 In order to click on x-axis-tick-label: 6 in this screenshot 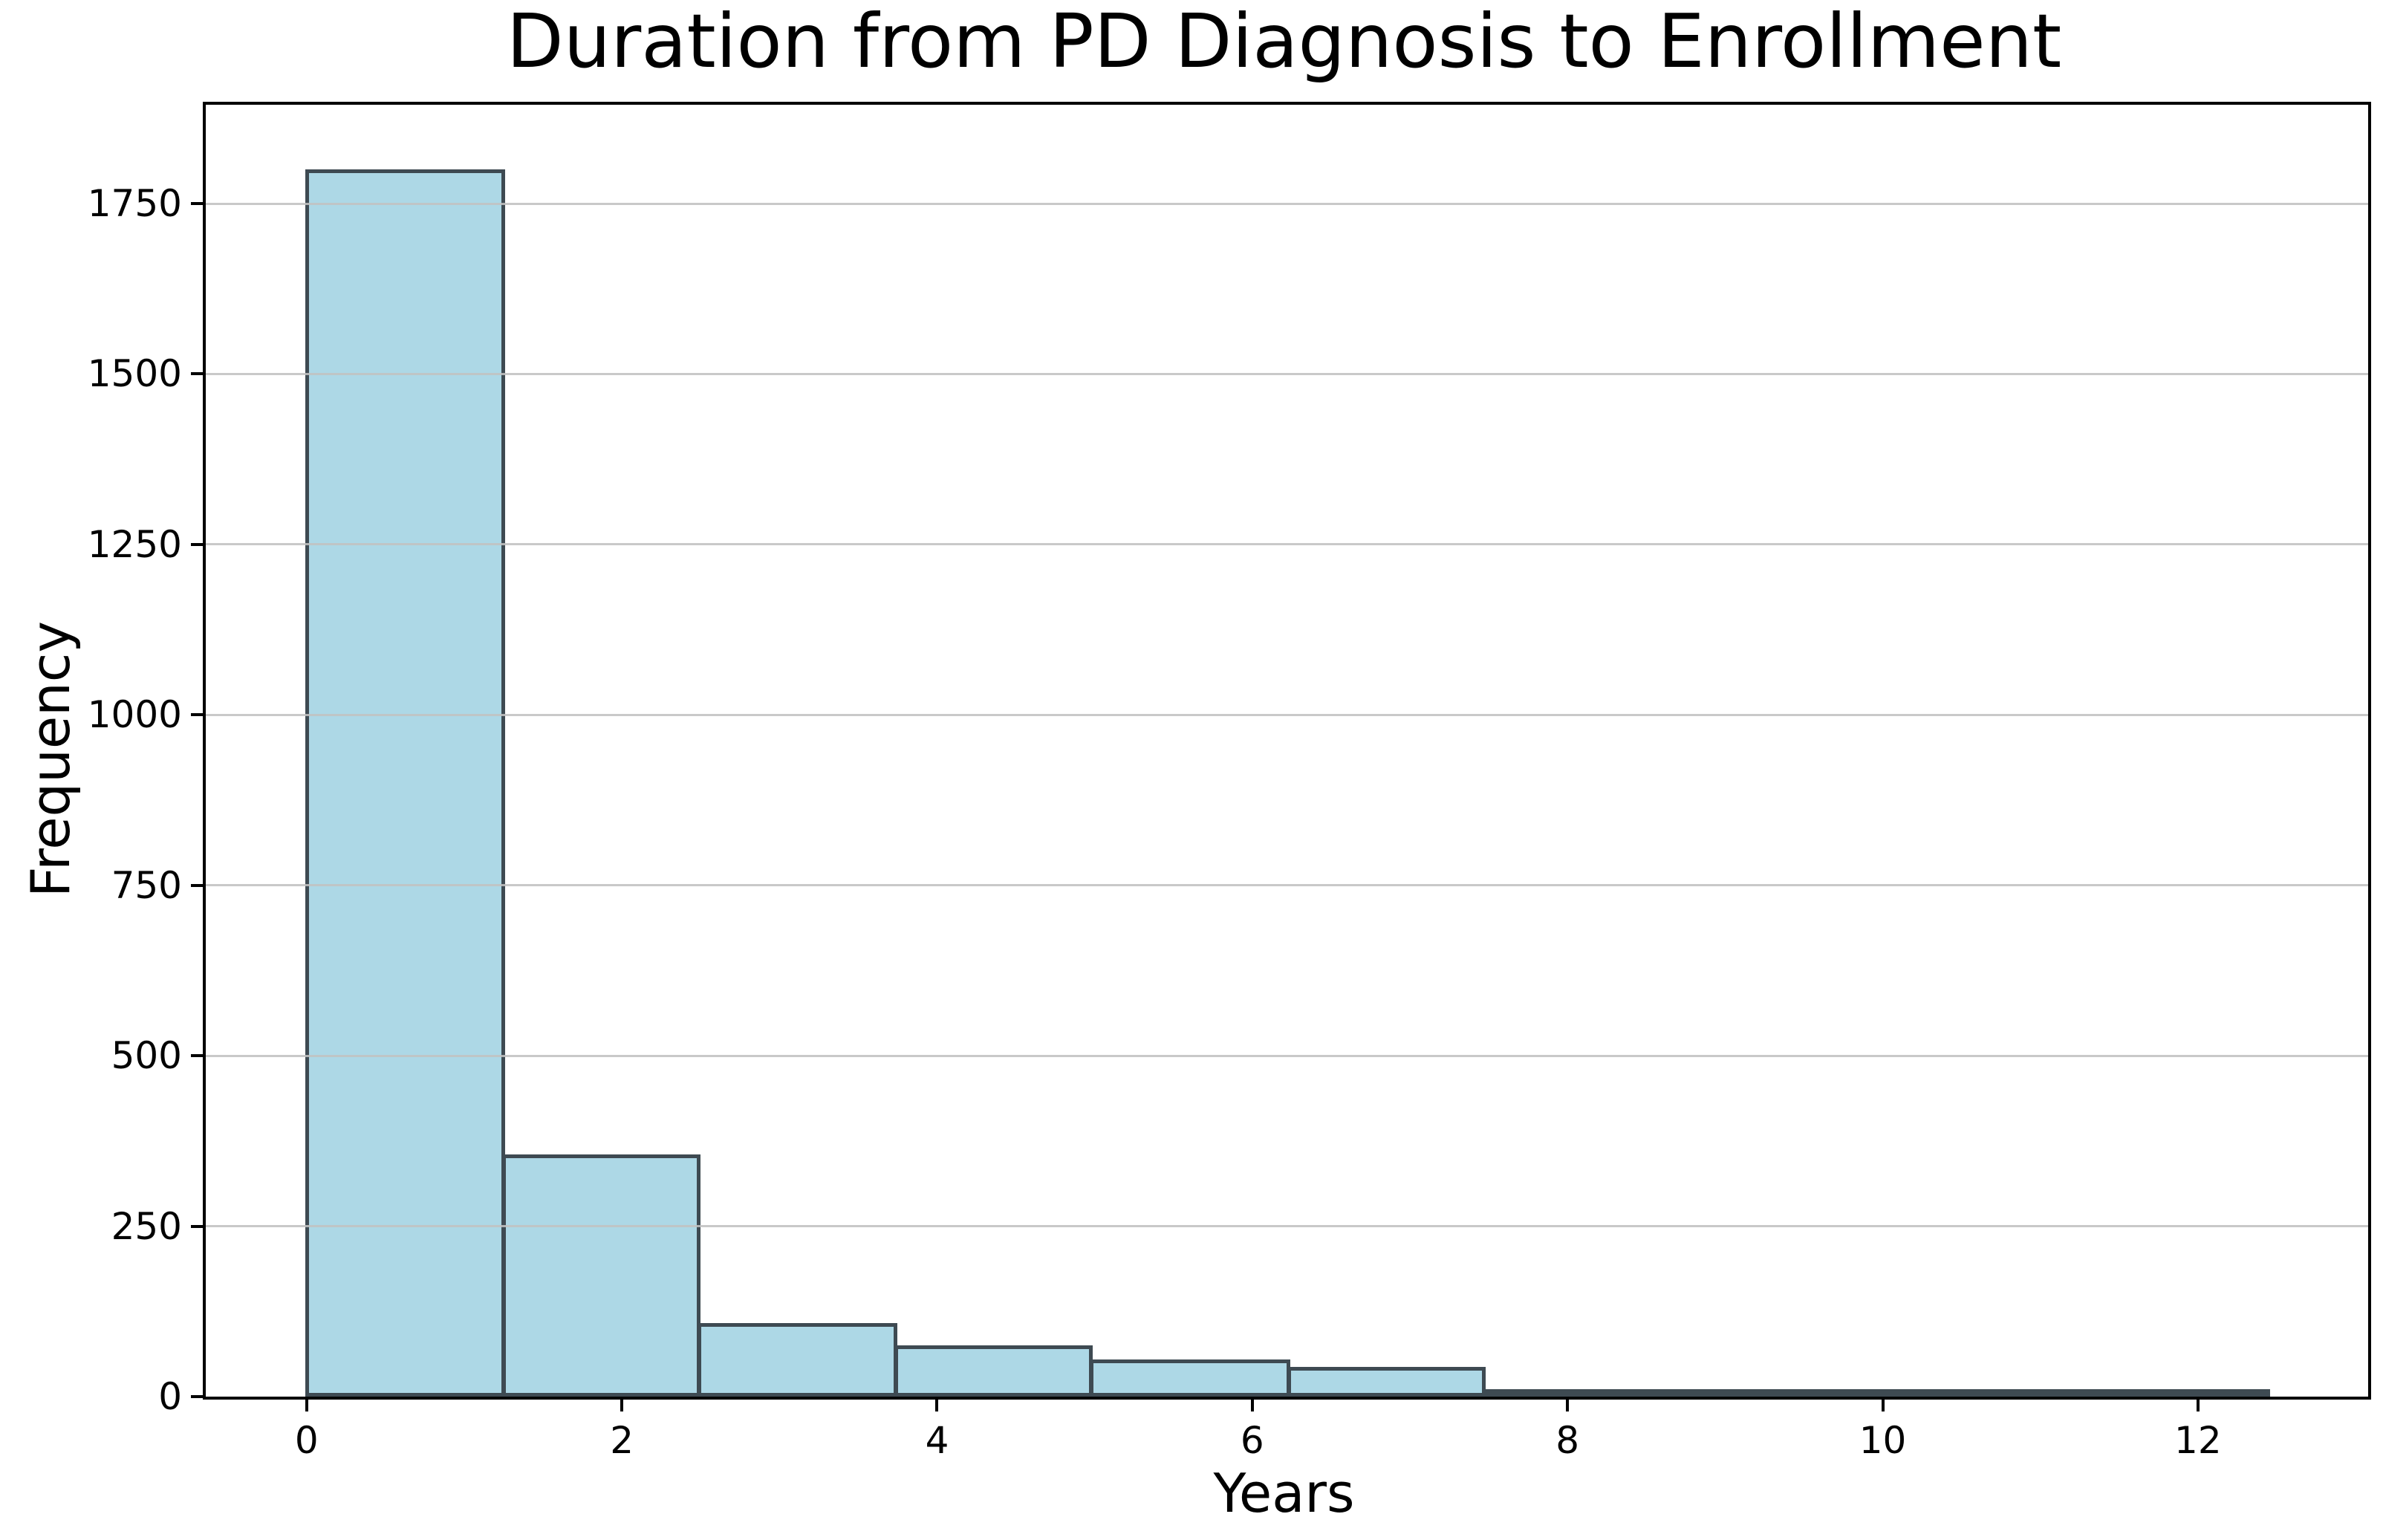, I will do `click(1252, 1440)`.